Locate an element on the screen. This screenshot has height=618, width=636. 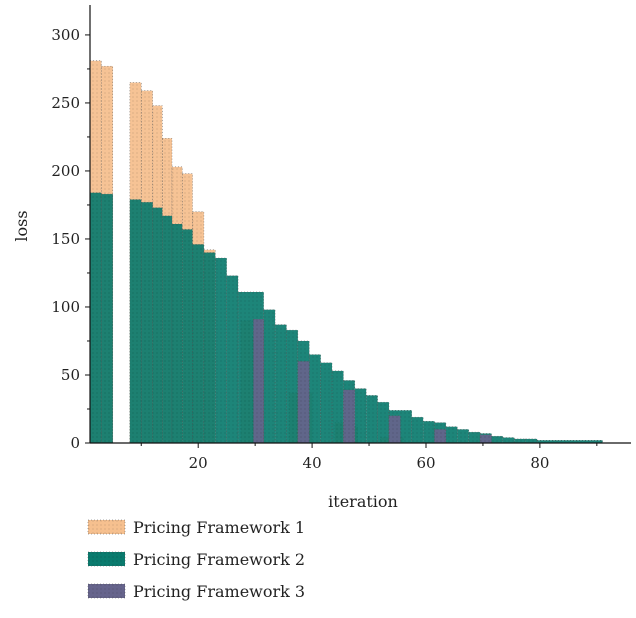
legend-label: Pricing Framework 1 is located at coordinates (219, 527).